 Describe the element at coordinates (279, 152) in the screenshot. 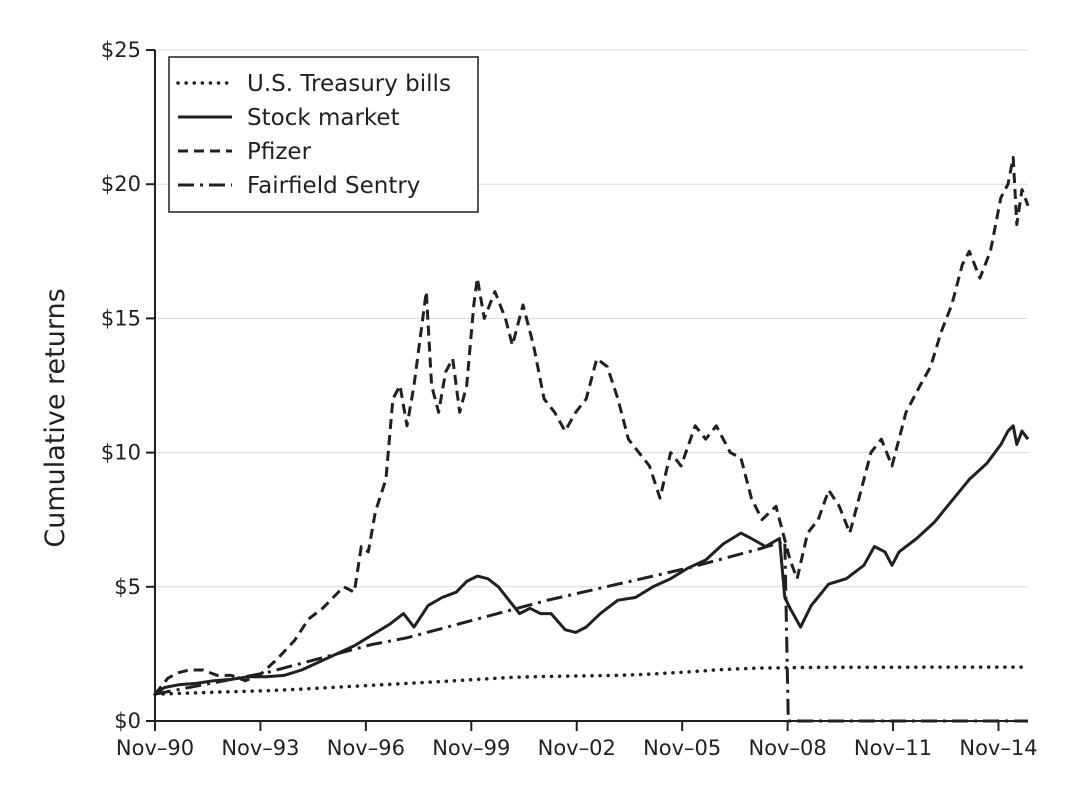

I see `legend-label: Pfizer` at that location.